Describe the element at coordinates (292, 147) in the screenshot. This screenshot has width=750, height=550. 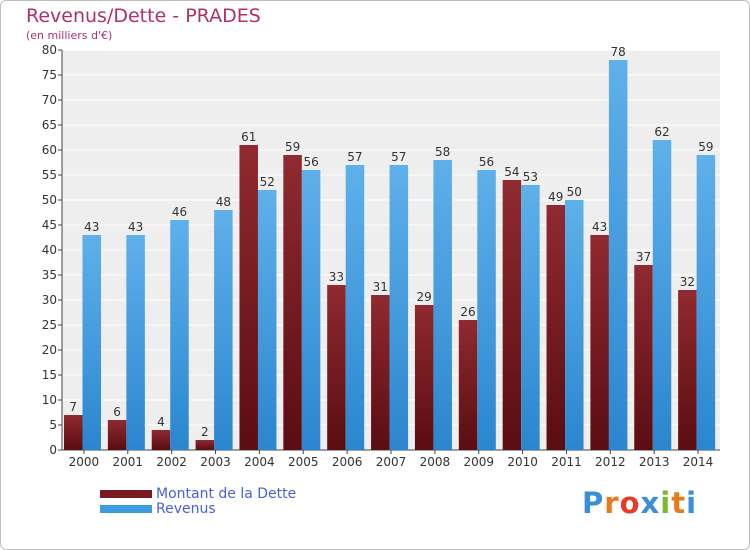
I see `data-label-dette: 59` at that location.